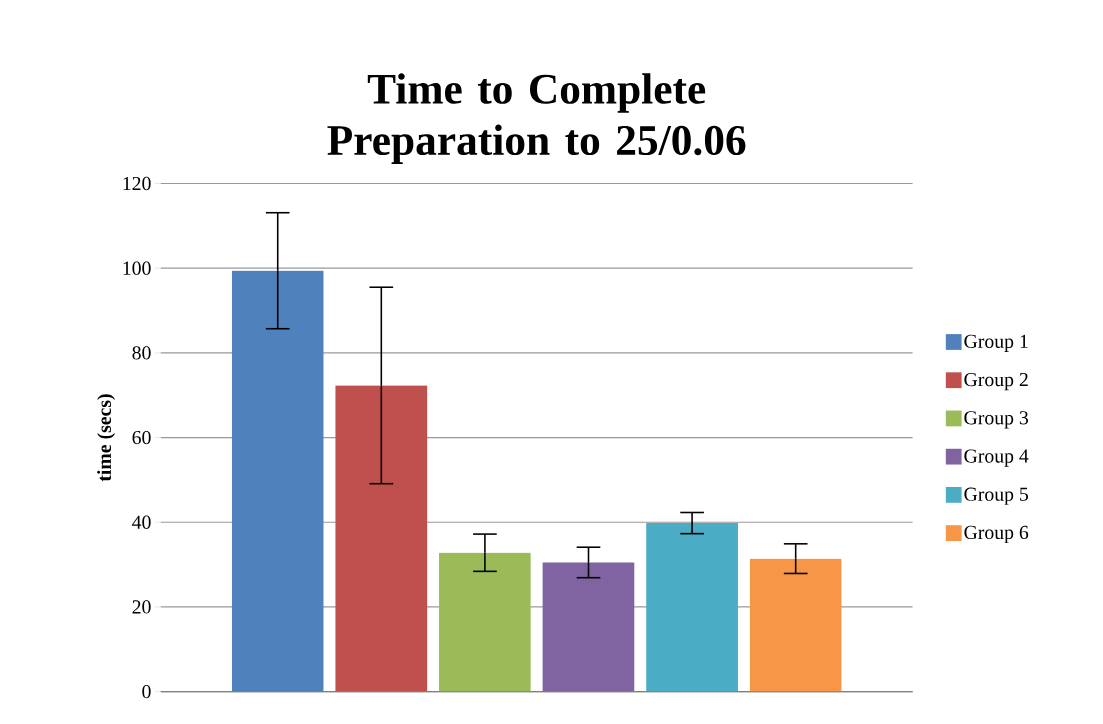 The height and width of the screenshot is (724, 1103). I want to click on y-tick-label: 0, so click(146, 691).